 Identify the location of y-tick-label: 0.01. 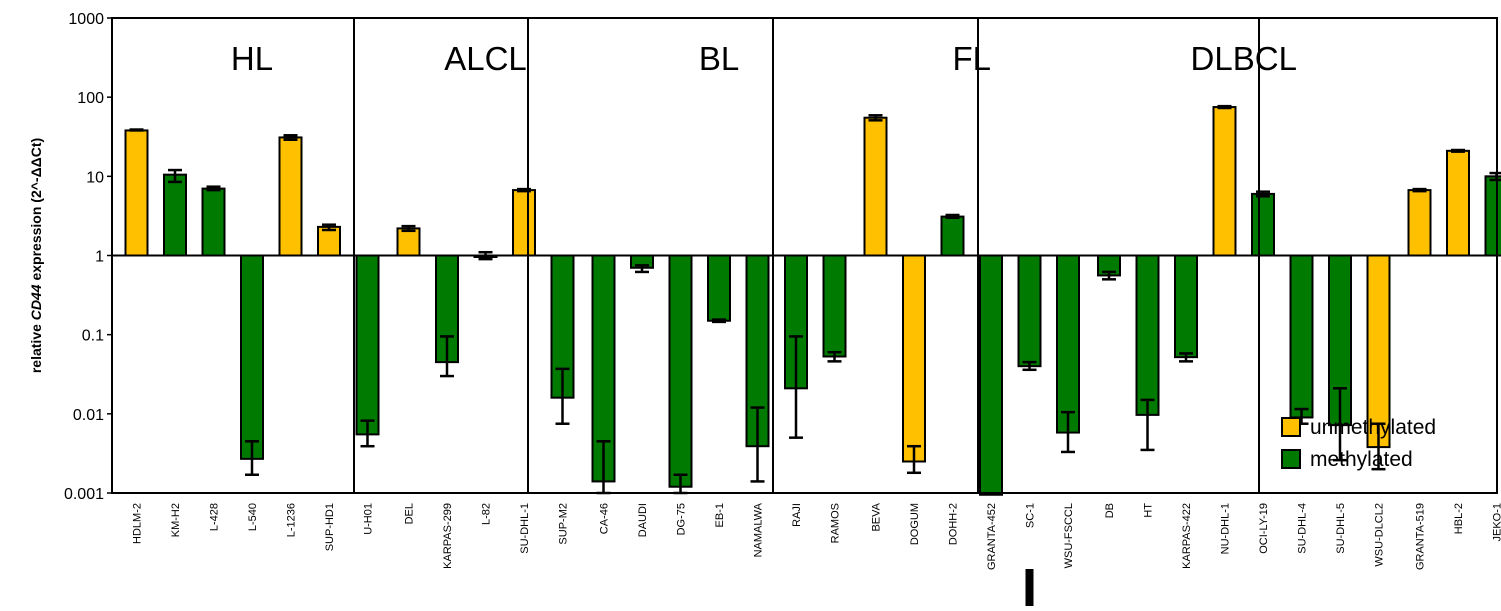
(88, 415).